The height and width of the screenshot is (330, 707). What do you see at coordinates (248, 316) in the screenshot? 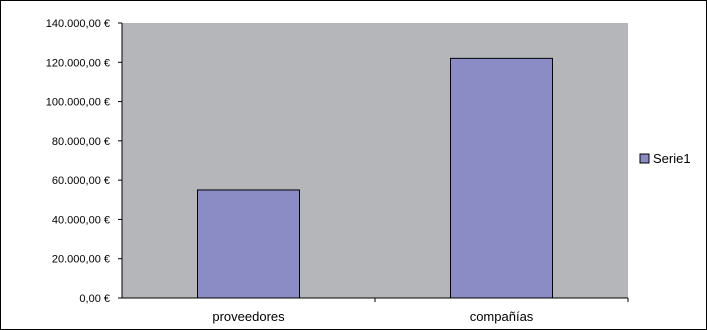
I see `category-label: proveedores` at bounding box center [248, 316].